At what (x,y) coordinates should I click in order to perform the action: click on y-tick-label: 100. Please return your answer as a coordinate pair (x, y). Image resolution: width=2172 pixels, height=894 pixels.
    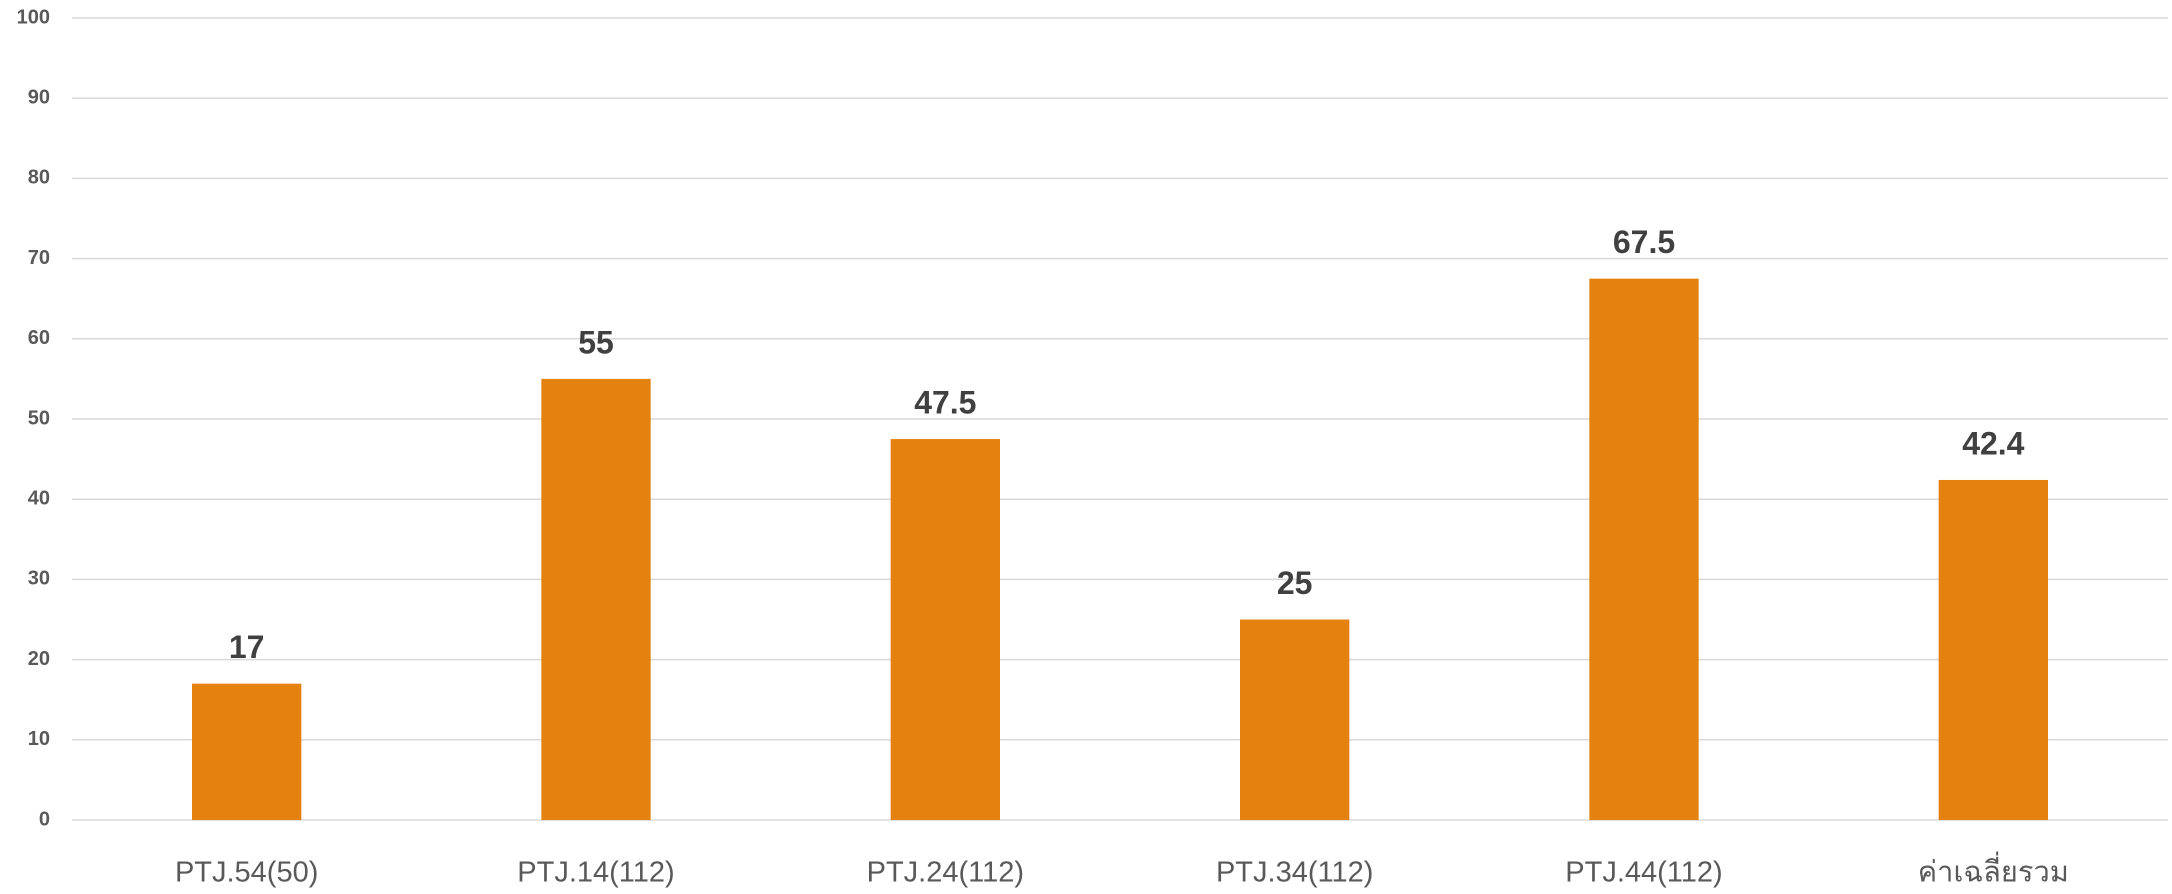
    Looking at the image, I should click on (33, 17).